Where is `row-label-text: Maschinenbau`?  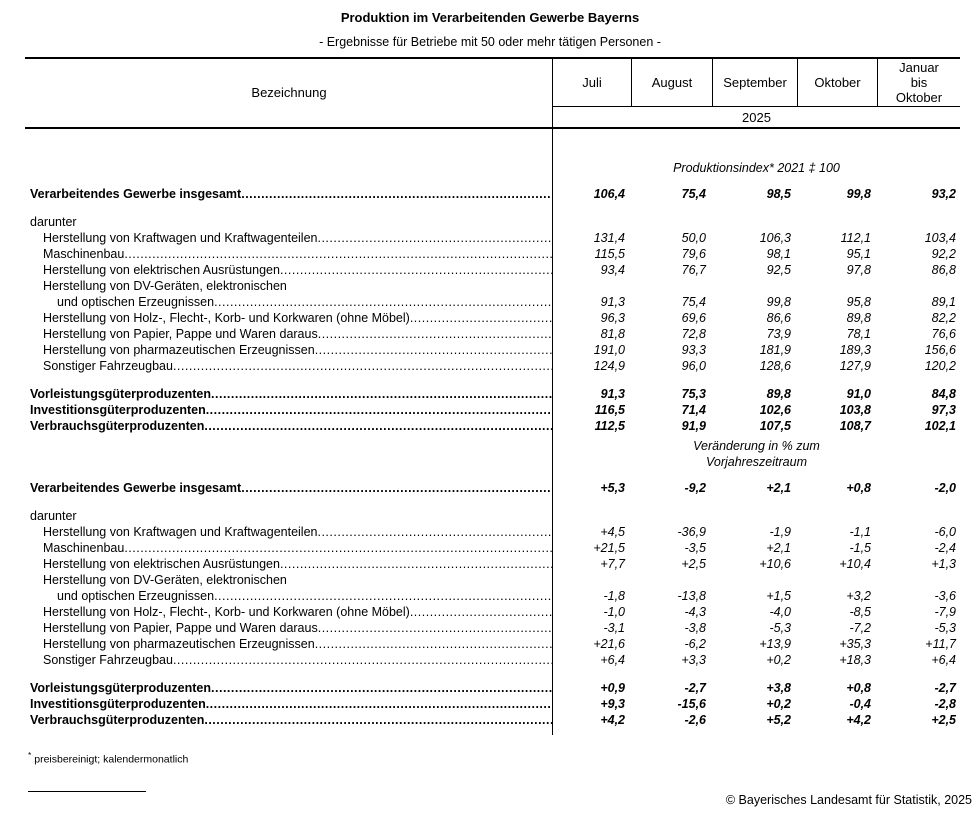
row-label-text: Maschinenbau is located at coordinates (84, 548).